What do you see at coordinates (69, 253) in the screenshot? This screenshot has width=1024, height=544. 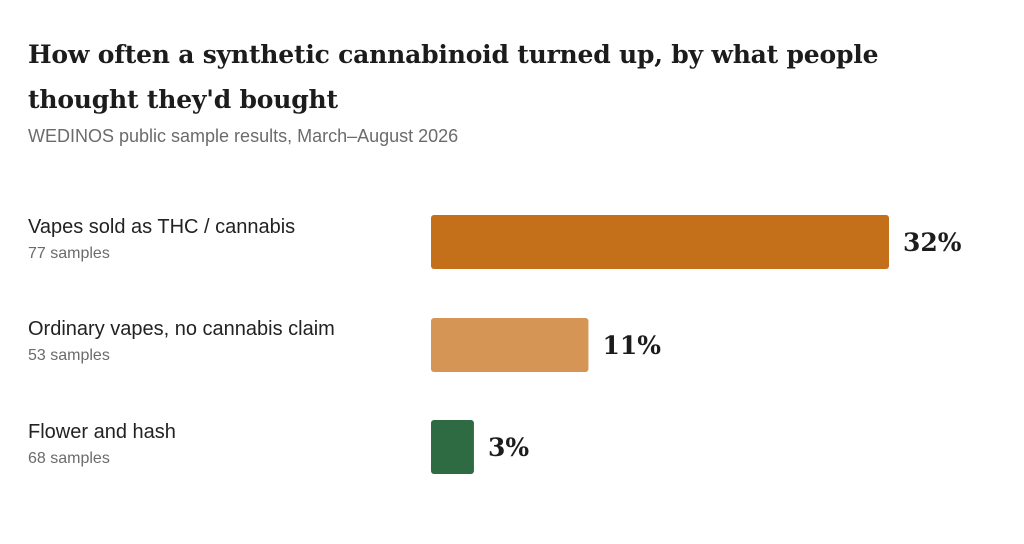 I see `sample-count: 77 samples` at bounding box center [69, 253].